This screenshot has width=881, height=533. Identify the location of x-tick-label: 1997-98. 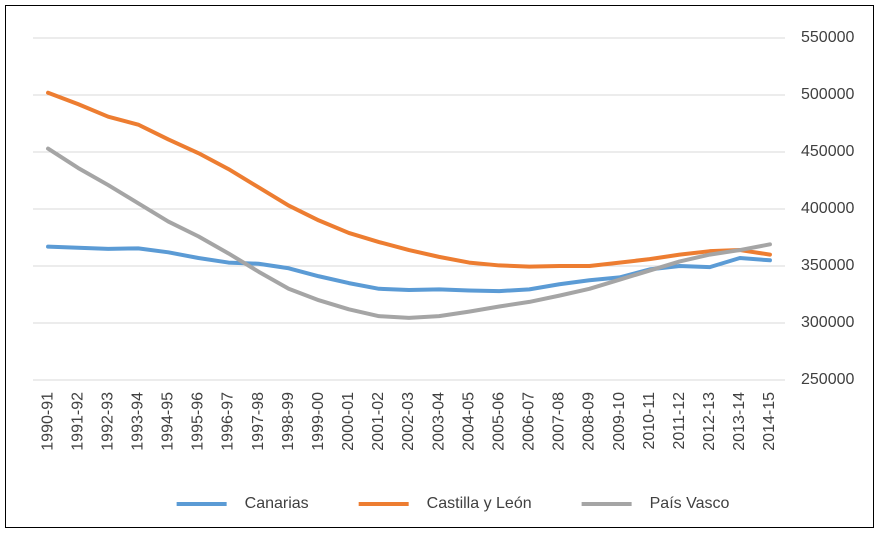
(258, 421).